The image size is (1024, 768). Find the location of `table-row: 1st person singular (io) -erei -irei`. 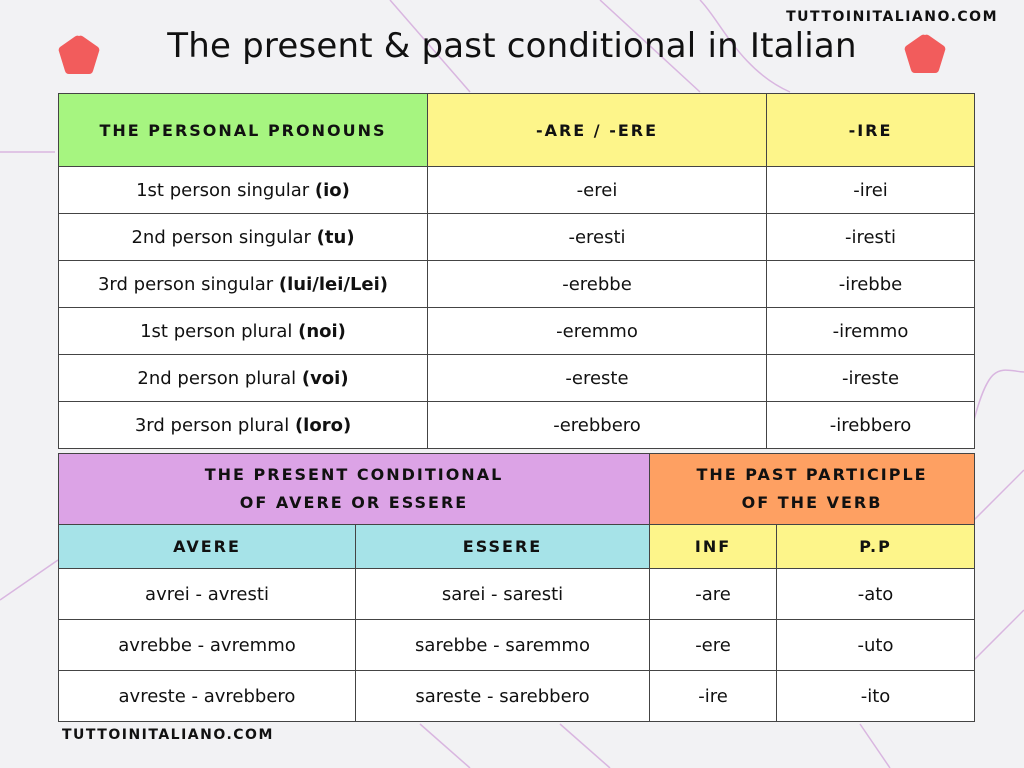

table-row: 1st person singular (io) -erei -irei is located at coordinates (516, 190).